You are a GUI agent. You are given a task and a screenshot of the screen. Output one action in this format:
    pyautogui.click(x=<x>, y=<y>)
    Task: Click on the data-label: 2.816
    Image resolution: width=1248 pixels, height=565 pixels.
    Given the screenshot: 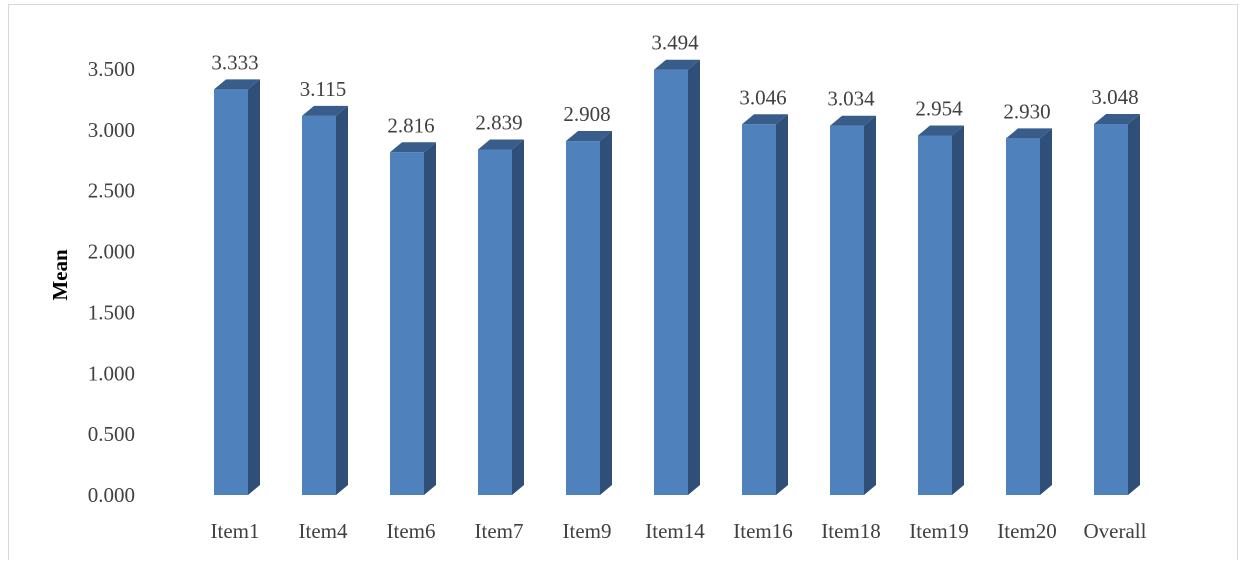 What is the action you would take?
    pyautogui.click(x=410, y=125)
    